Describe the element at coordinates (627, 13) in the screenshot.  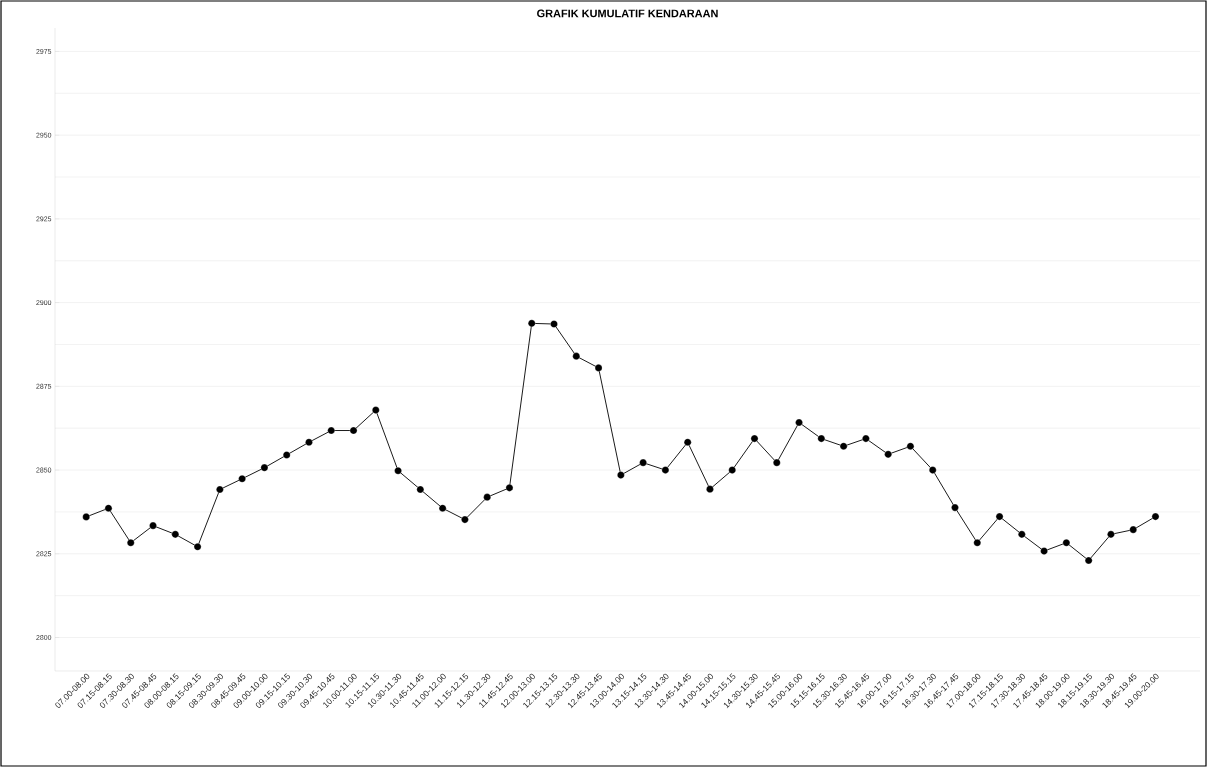
I see `chart-title: GRAFIK KUMULATIF KENDARAAN` at that location.